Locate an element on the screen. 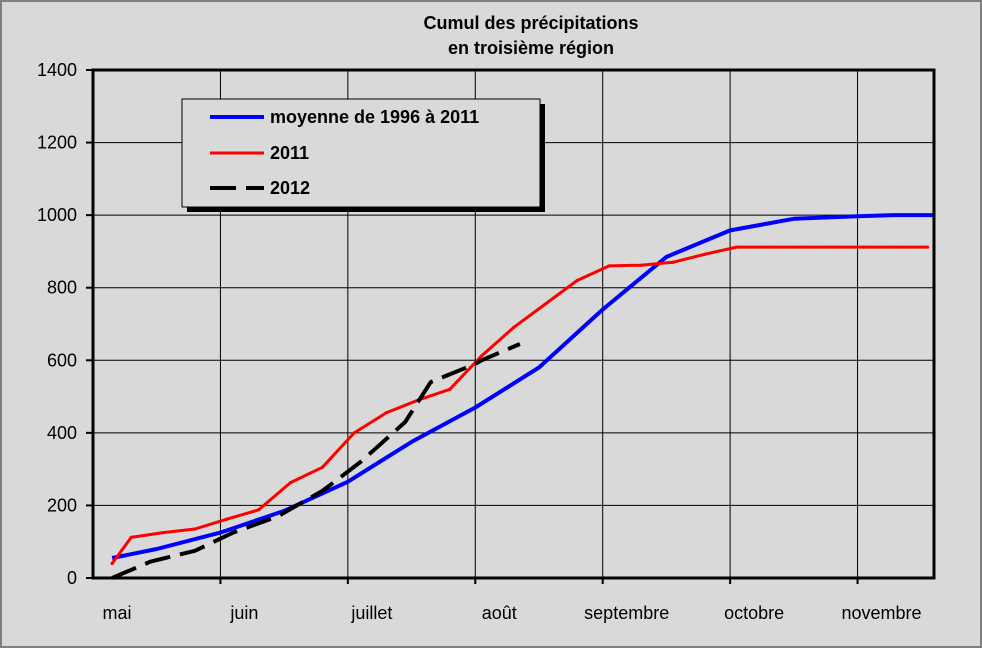 This screenshot has height=648, width=982. x-tick-label: octobre is located at coordinates (754, 613).